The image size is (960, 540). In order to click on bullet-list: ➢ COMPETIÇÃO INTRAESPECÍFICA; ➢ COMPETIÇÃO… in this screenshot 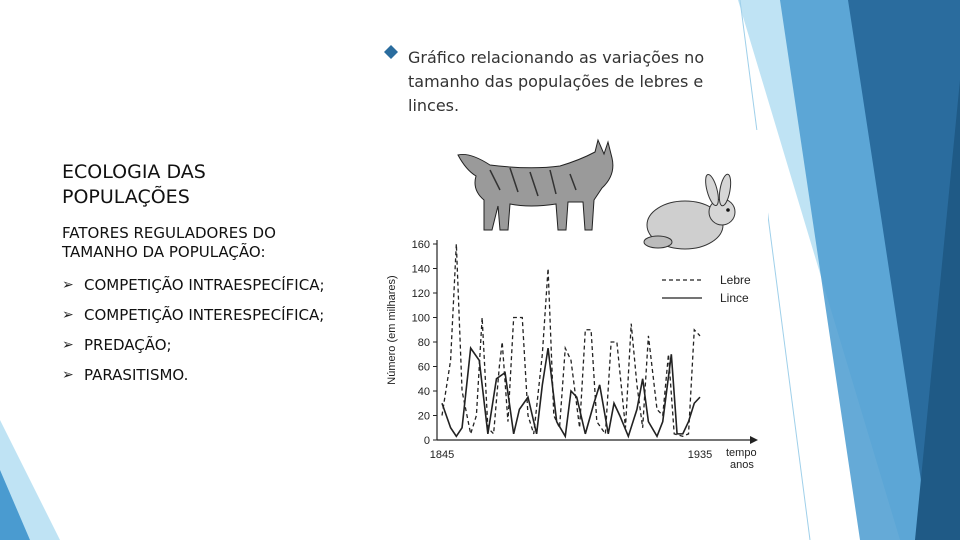, I will do `click(193, 336)`.